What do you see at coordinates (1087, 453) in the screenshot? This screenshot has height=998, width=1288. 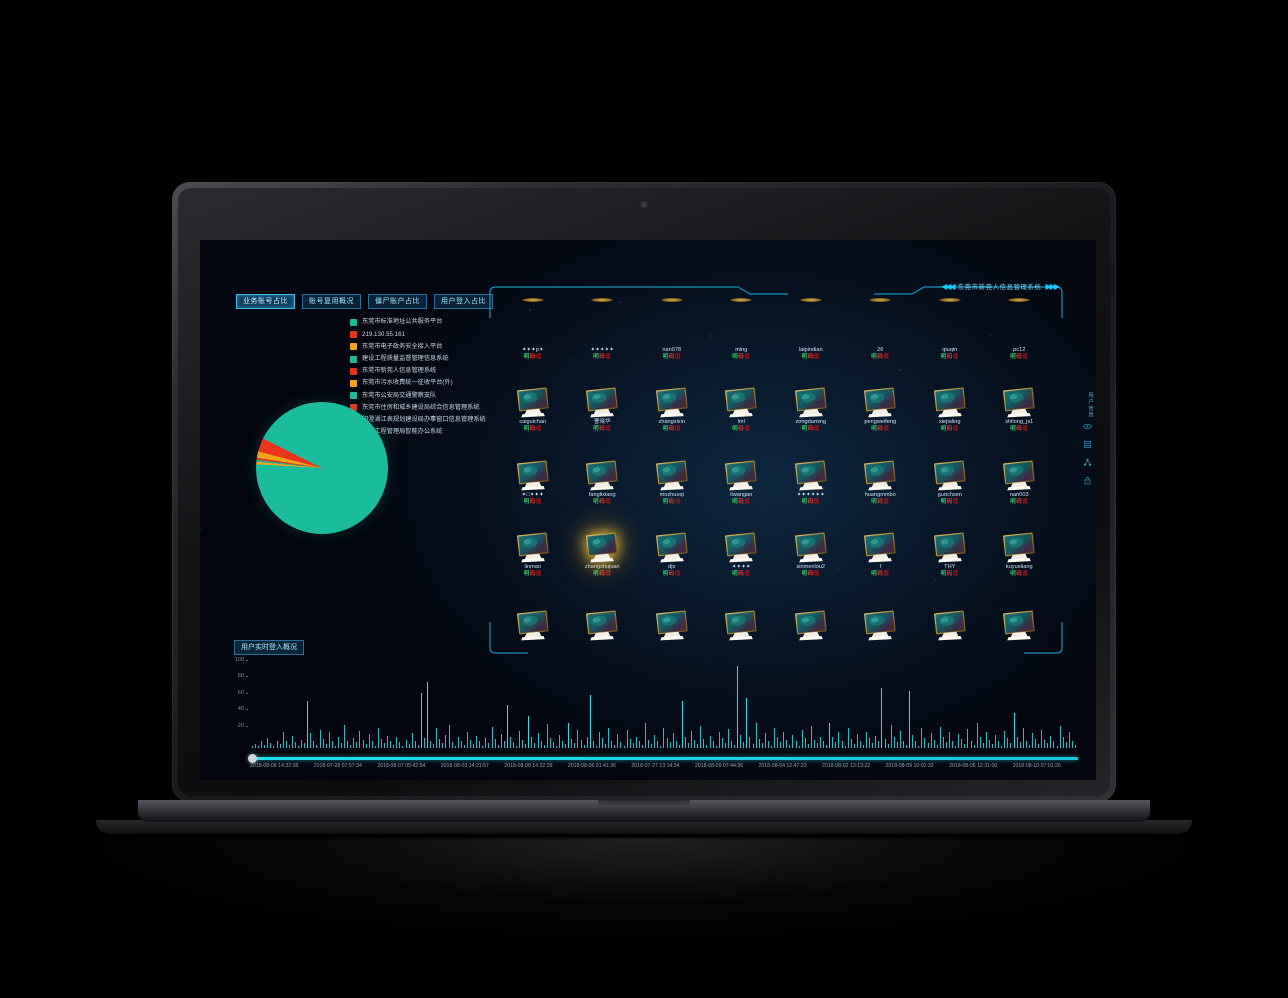 I see `side-rail` at bounding box center [1087, 453].